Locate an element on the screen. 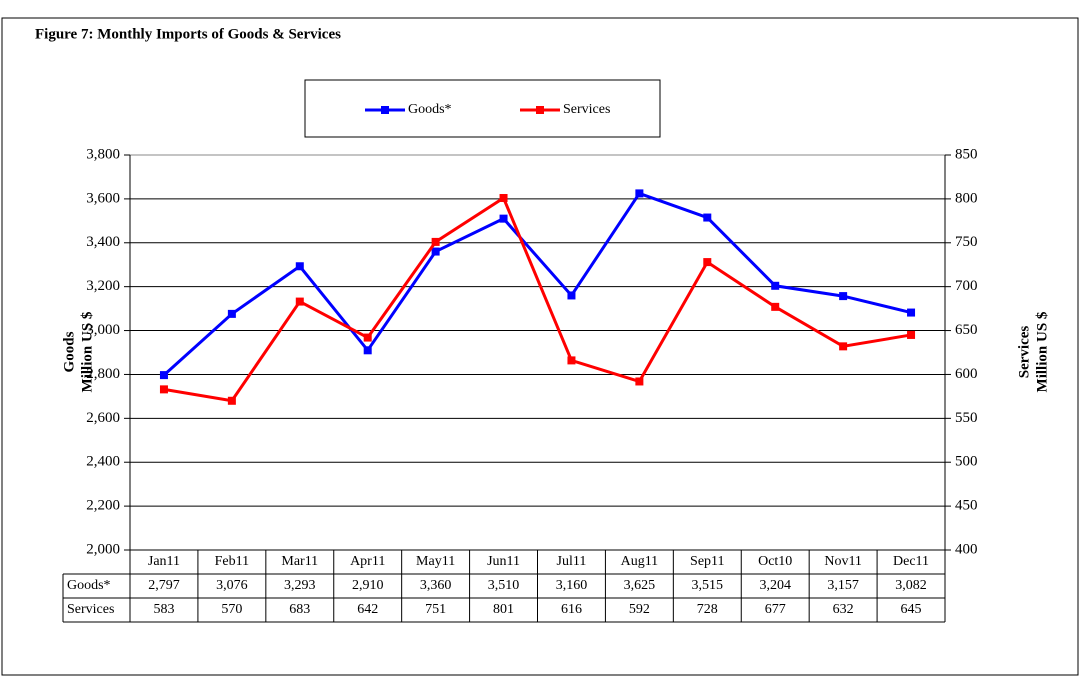 This screenshot has width=1081, height=677. table-cell: 3,510 is located at coordinates (504, 585).